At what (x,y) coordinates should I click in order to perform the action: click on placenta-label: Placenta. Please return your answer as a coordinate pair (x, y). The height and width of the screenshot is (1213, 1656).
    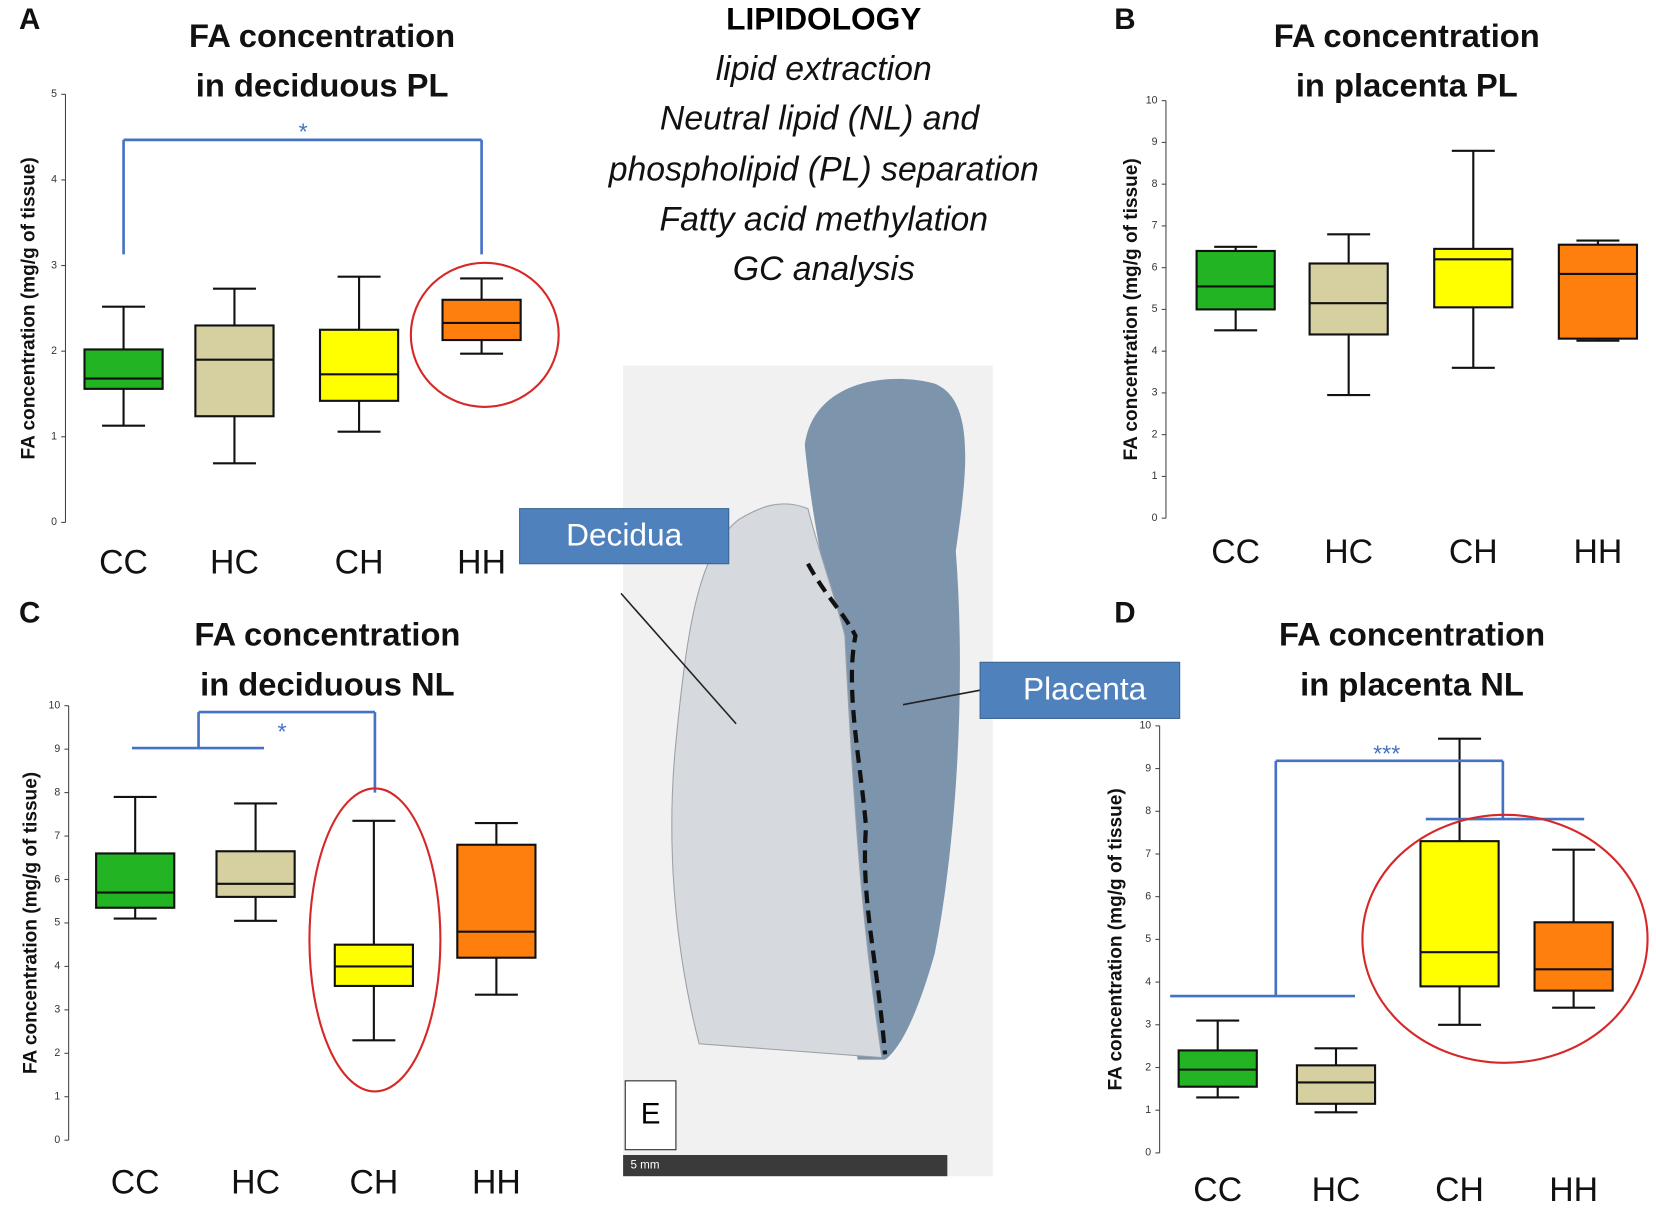
    Looking at the image, I should click on (1085, 688).